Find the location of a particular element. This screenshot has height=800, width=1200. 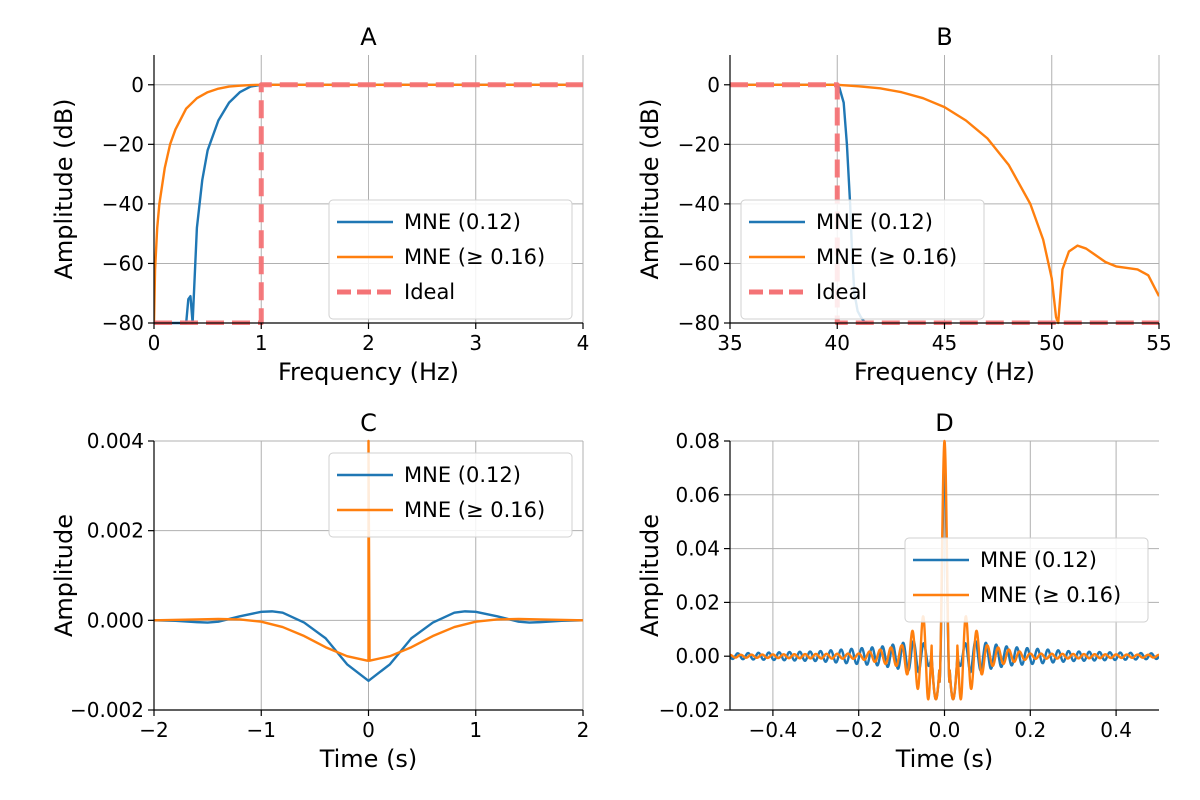

y-tick-label: 0.00 is located at coordinates (697, 656).